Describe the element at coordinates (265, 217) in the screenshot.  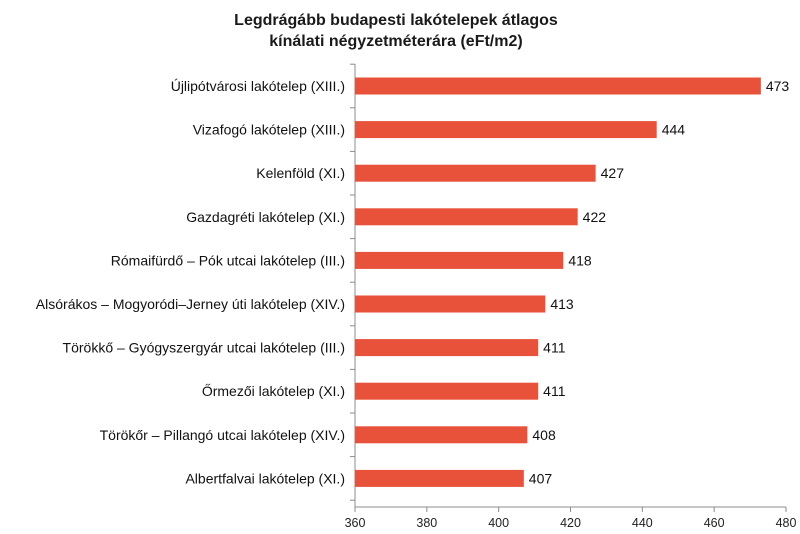
I see `category-label: Gazdagréti lakótelep (XI.)` at that location.